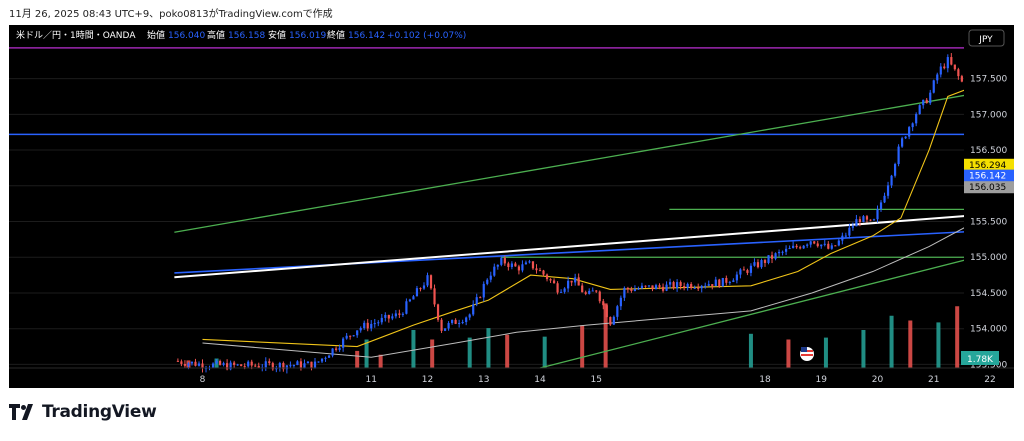 This screenshot has width=1024, height=441. What do you see at coordinates (426, 36) in the screenshot?
I see `legend-change: +0.102 (+0.07%)` at bounding box center [426, 36].